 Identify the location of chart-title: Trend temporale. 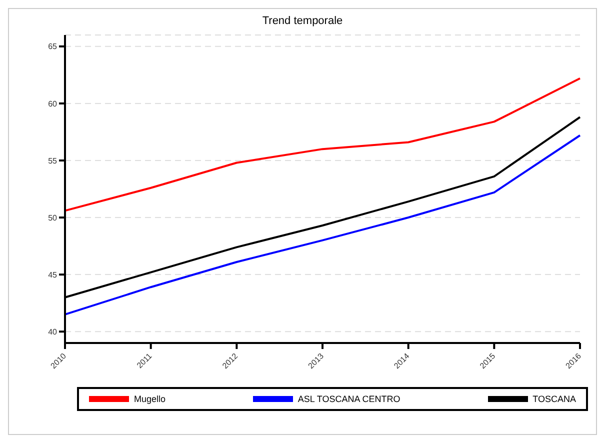
(302, 21).